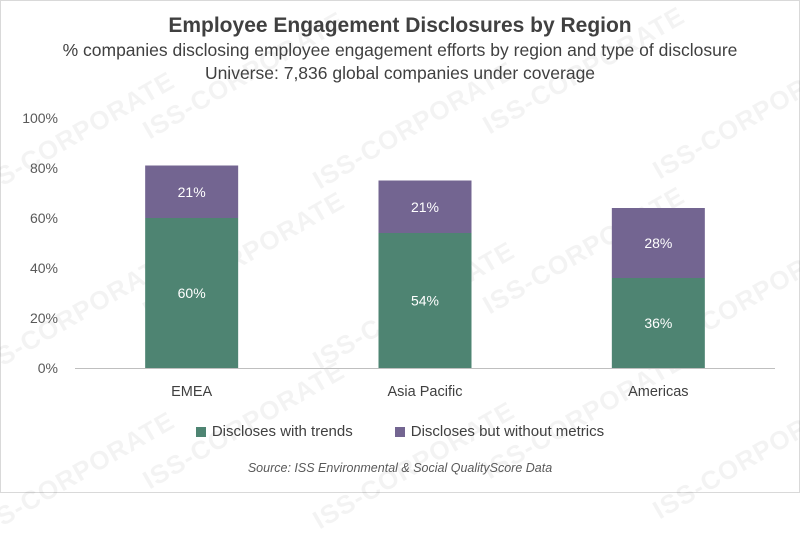 The height and width of the screenshot is (546, 800). I want to click on legend-item-without-metrics: Discloses but without metrics, so click(499, 431).